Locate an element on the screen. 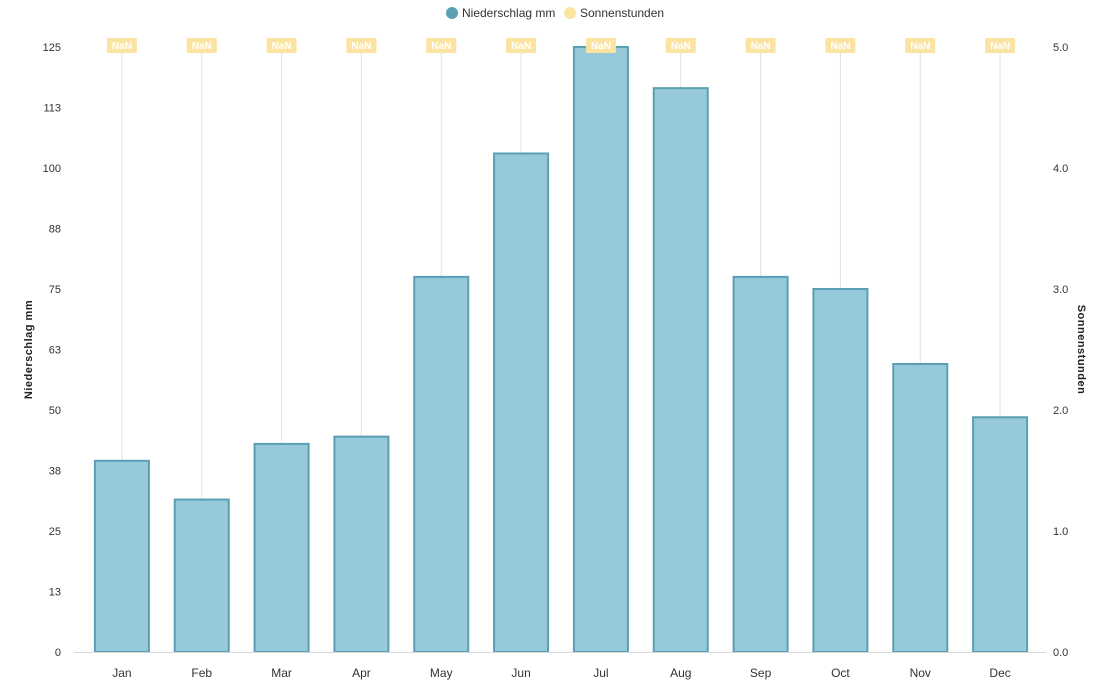 The image size is (1110, 689). sun-point-label-dec: NaN is located at coordinates (1000, 45).